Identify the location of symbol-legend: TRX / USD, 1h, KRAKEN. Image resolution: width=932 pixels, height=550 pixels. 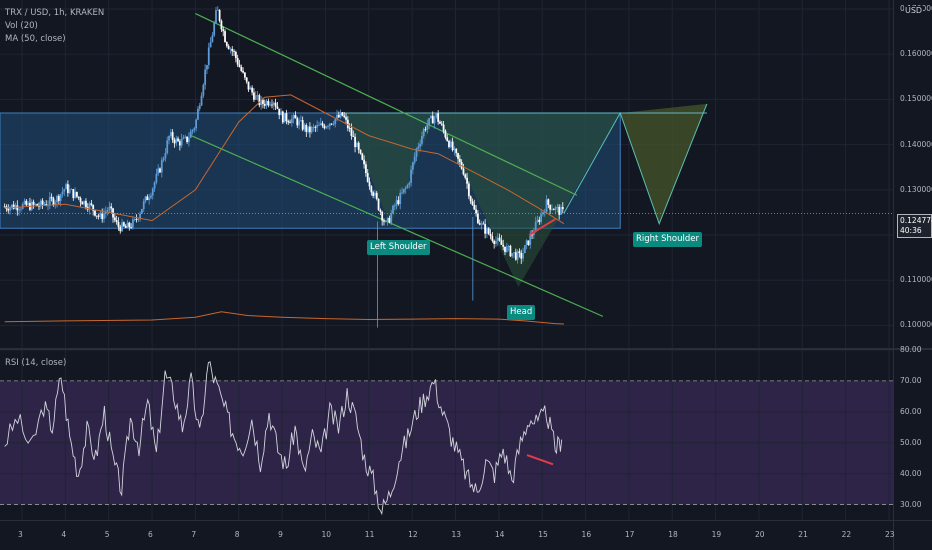
(55, 13).